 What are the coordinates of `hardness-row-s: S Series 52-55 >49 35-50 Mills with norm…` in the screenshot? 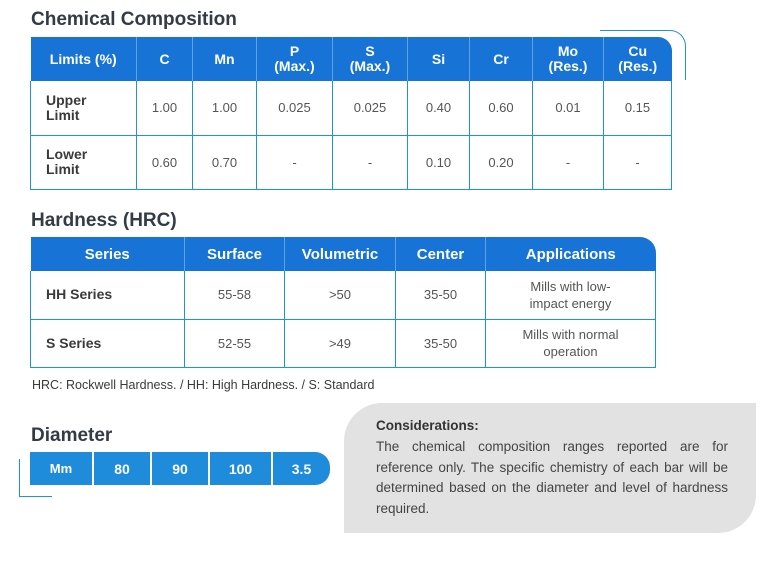 It's located at (343, 343).